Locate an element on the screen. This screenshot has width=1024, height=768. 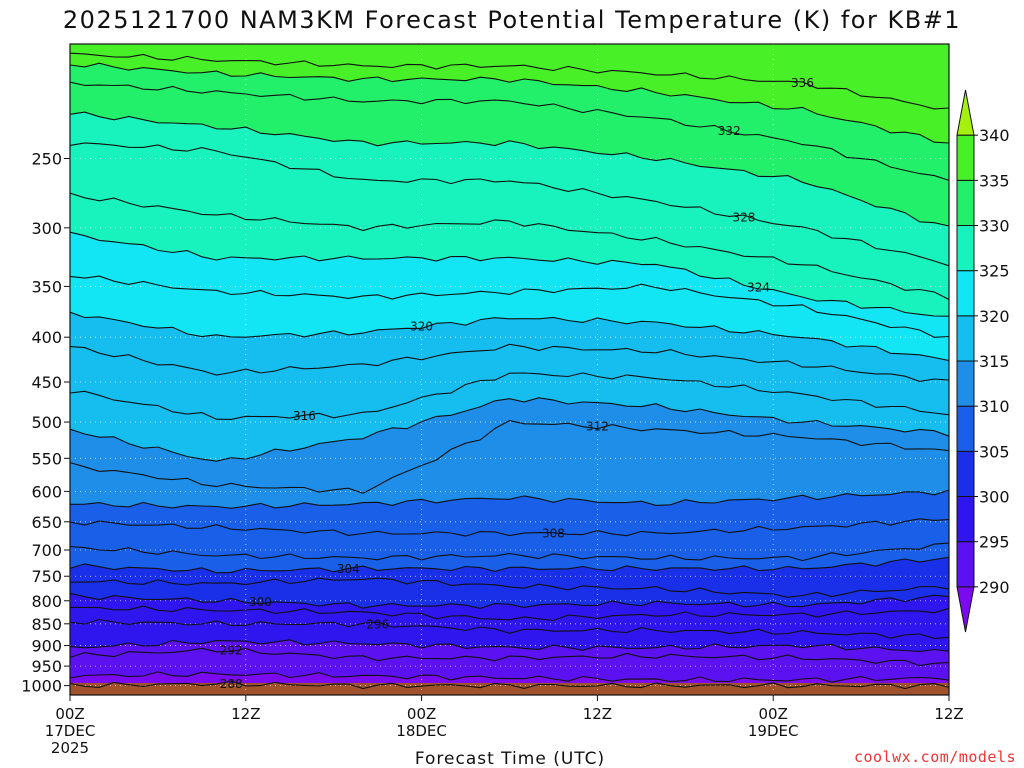
x-tick-date-48: 19DEC is located at coordinates (773, 731).